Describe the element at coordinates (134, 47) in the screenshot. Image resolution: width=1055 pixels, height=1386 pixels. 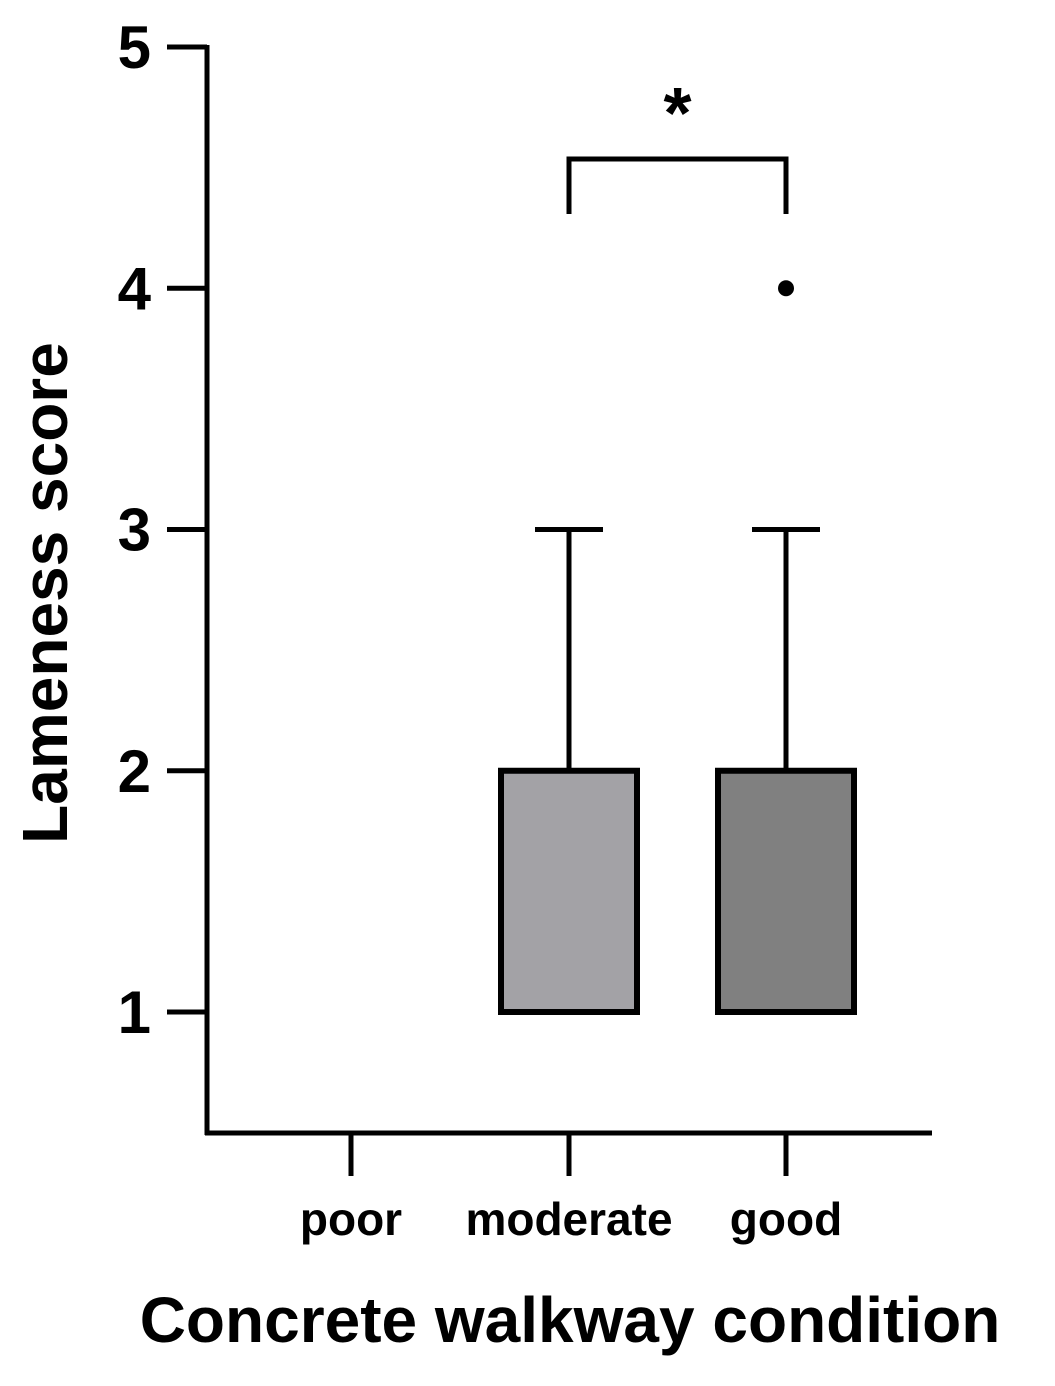
I see `y-tick-label: 5` at that location.